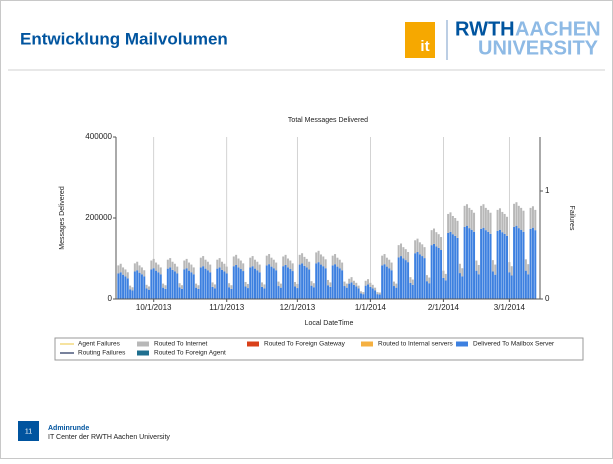 The width and height of the screenshot is (613, 464). What do you see at coordinates (328, 120) in the screenshot?
I see `chart-title: Total Messages Delivered` at bounding box center [328, 120].